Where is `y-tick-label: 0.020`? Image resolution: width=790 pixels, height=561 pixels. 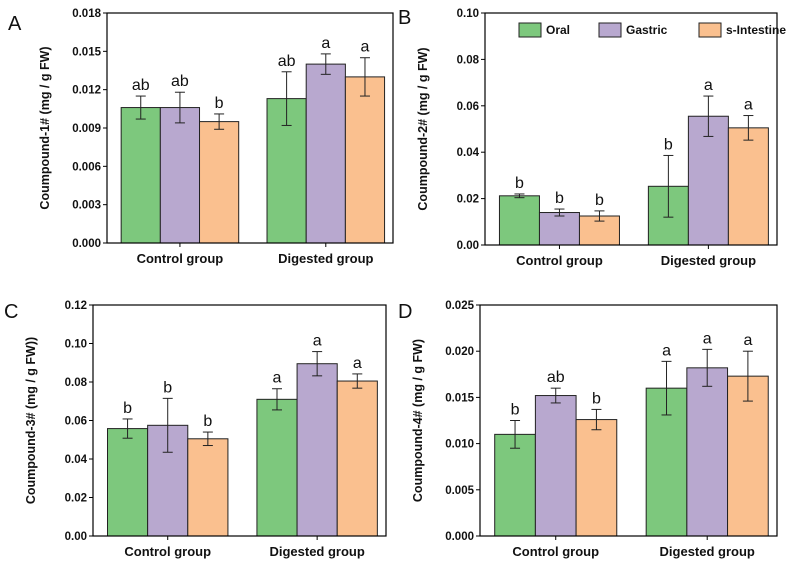 y-tick-label: 0.020 is located at coordinates (459, 352).